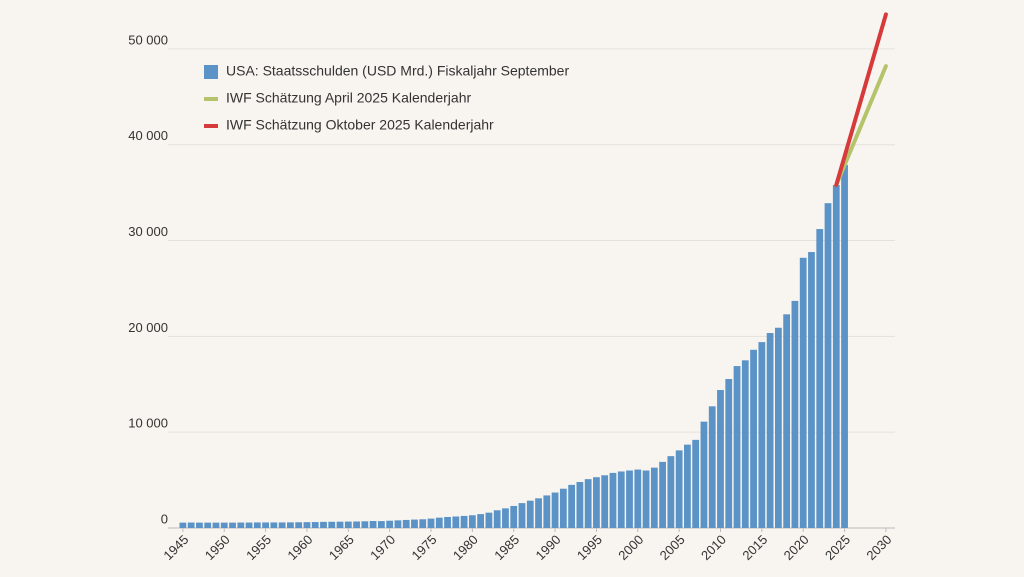  Describe the element at coordinates (217, 547) in the screenshot. I see `x-tick-label: 1950` at that location.